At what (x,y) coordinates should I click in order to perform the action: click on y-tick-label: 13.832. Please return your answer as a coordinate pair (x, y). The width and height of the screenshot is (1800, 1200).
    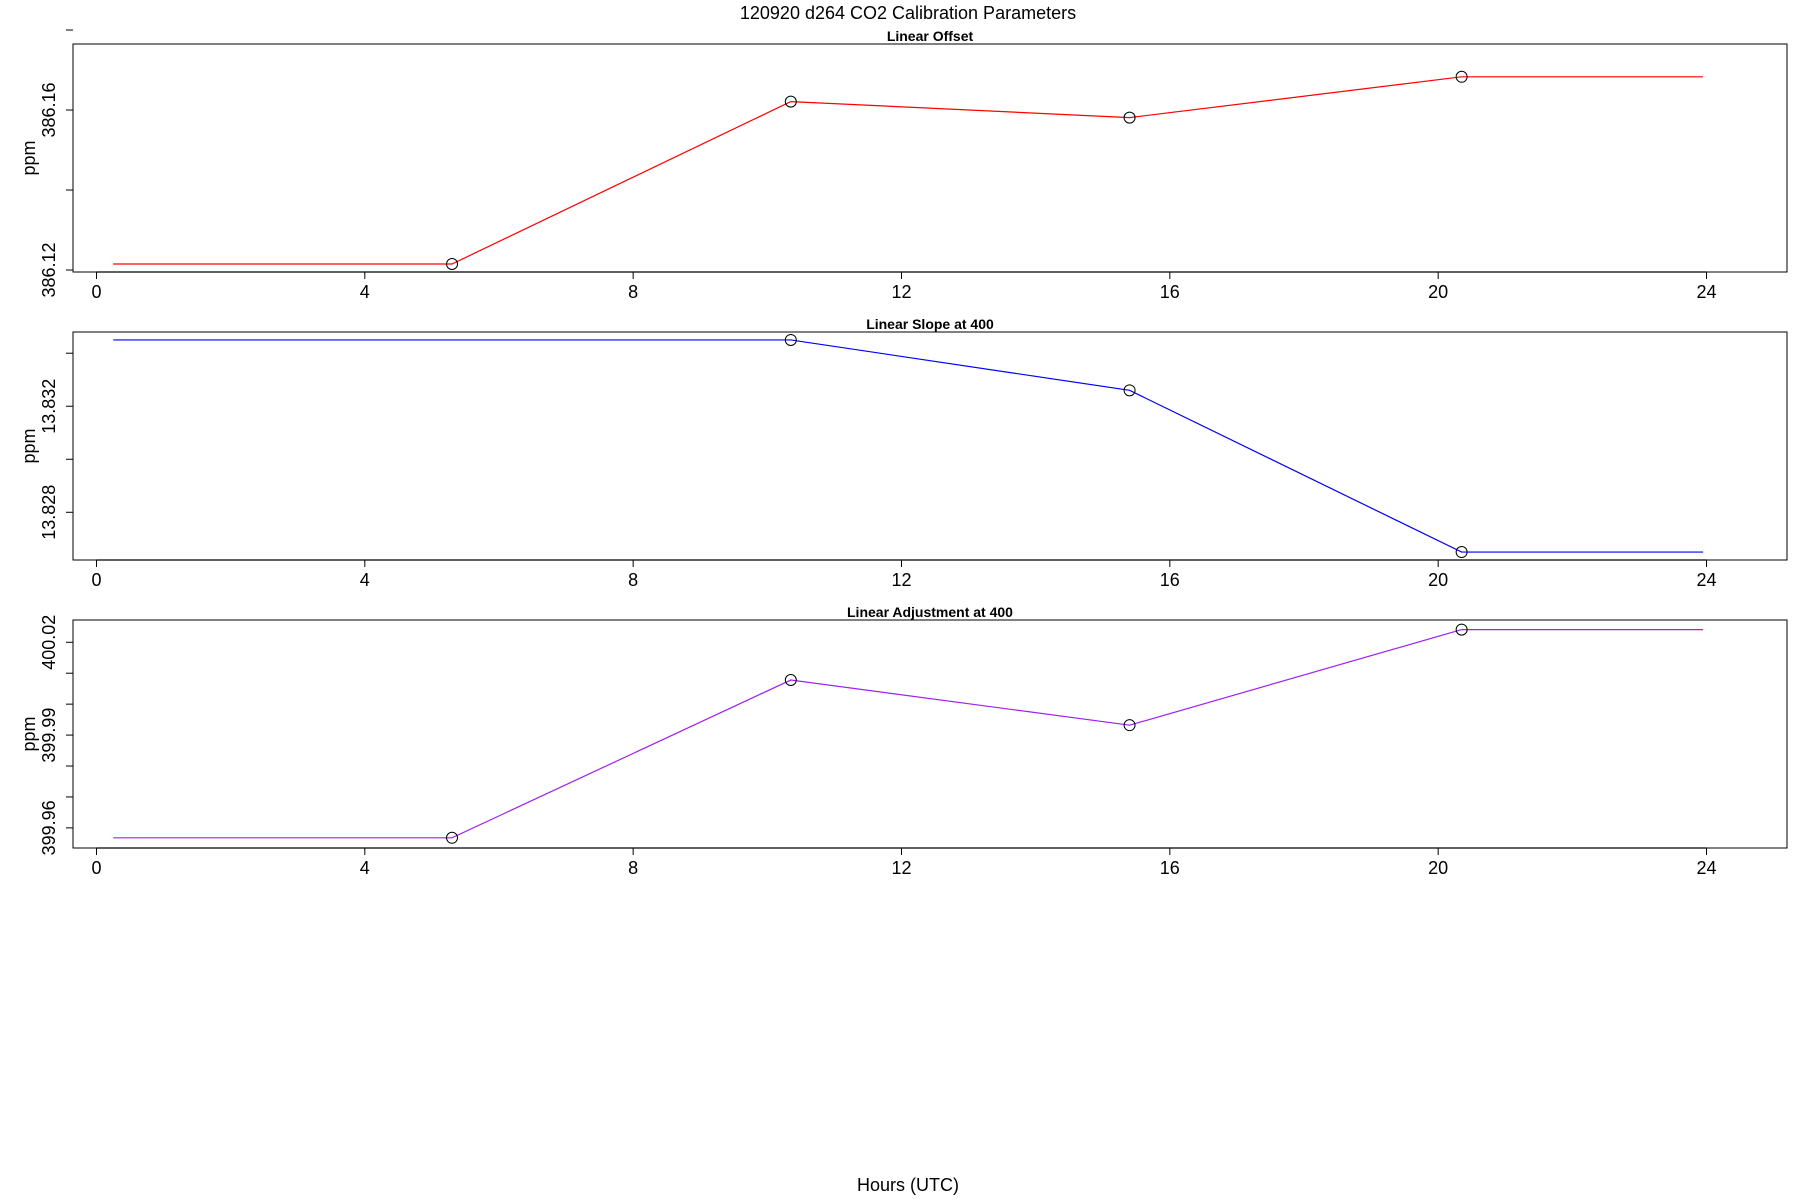
    Looking at the image, I should click on (49, 406).